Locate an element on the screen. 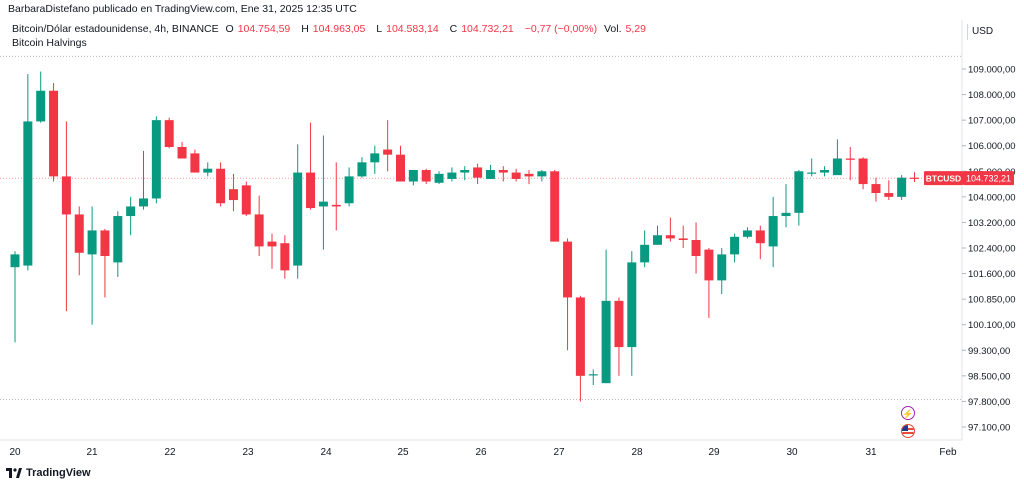  currency-selector: USD is located at coordinates (990, 32).